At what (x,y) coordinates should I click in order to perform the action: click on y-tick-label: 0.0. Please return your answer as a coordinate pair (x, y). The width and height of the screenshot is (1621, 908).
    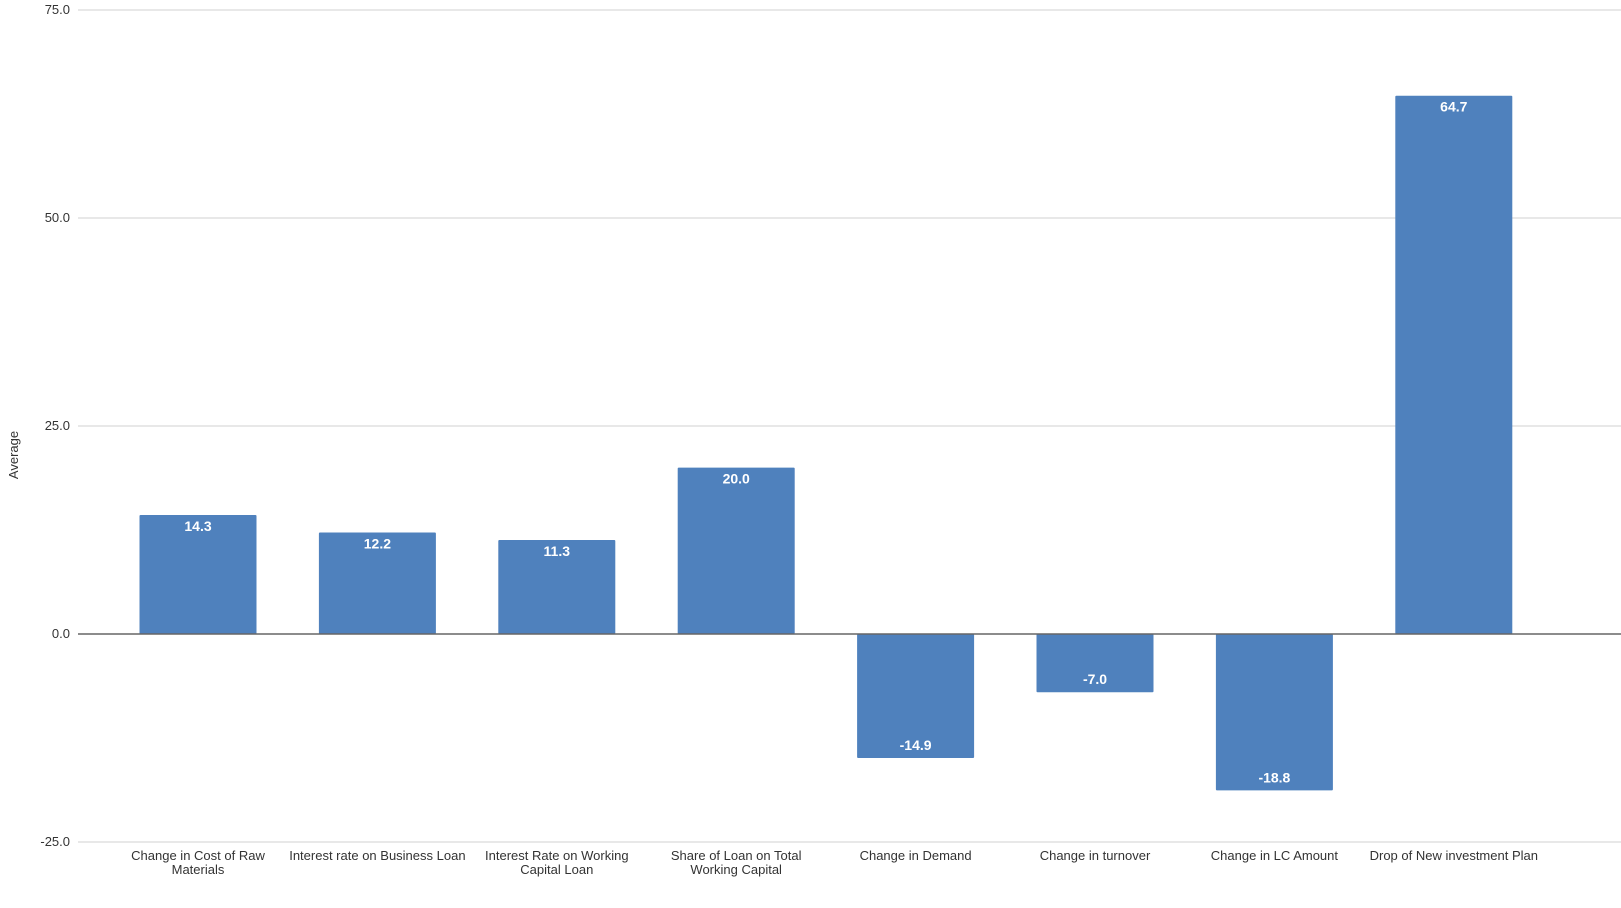
    Looking at the image, I should click on (61, 633).